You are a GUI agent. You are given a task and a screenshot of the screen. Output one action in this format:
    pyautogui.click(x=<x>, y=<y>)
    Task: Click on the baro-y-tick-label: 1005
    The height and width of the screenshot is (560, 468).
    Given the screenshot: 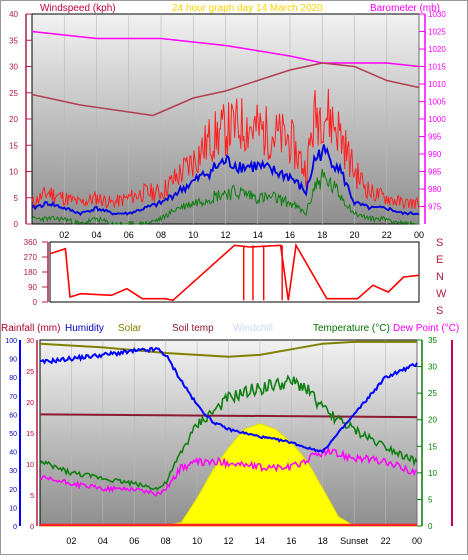 What is the action you would take?
    pyautogui.click(x=437, y=102)
    